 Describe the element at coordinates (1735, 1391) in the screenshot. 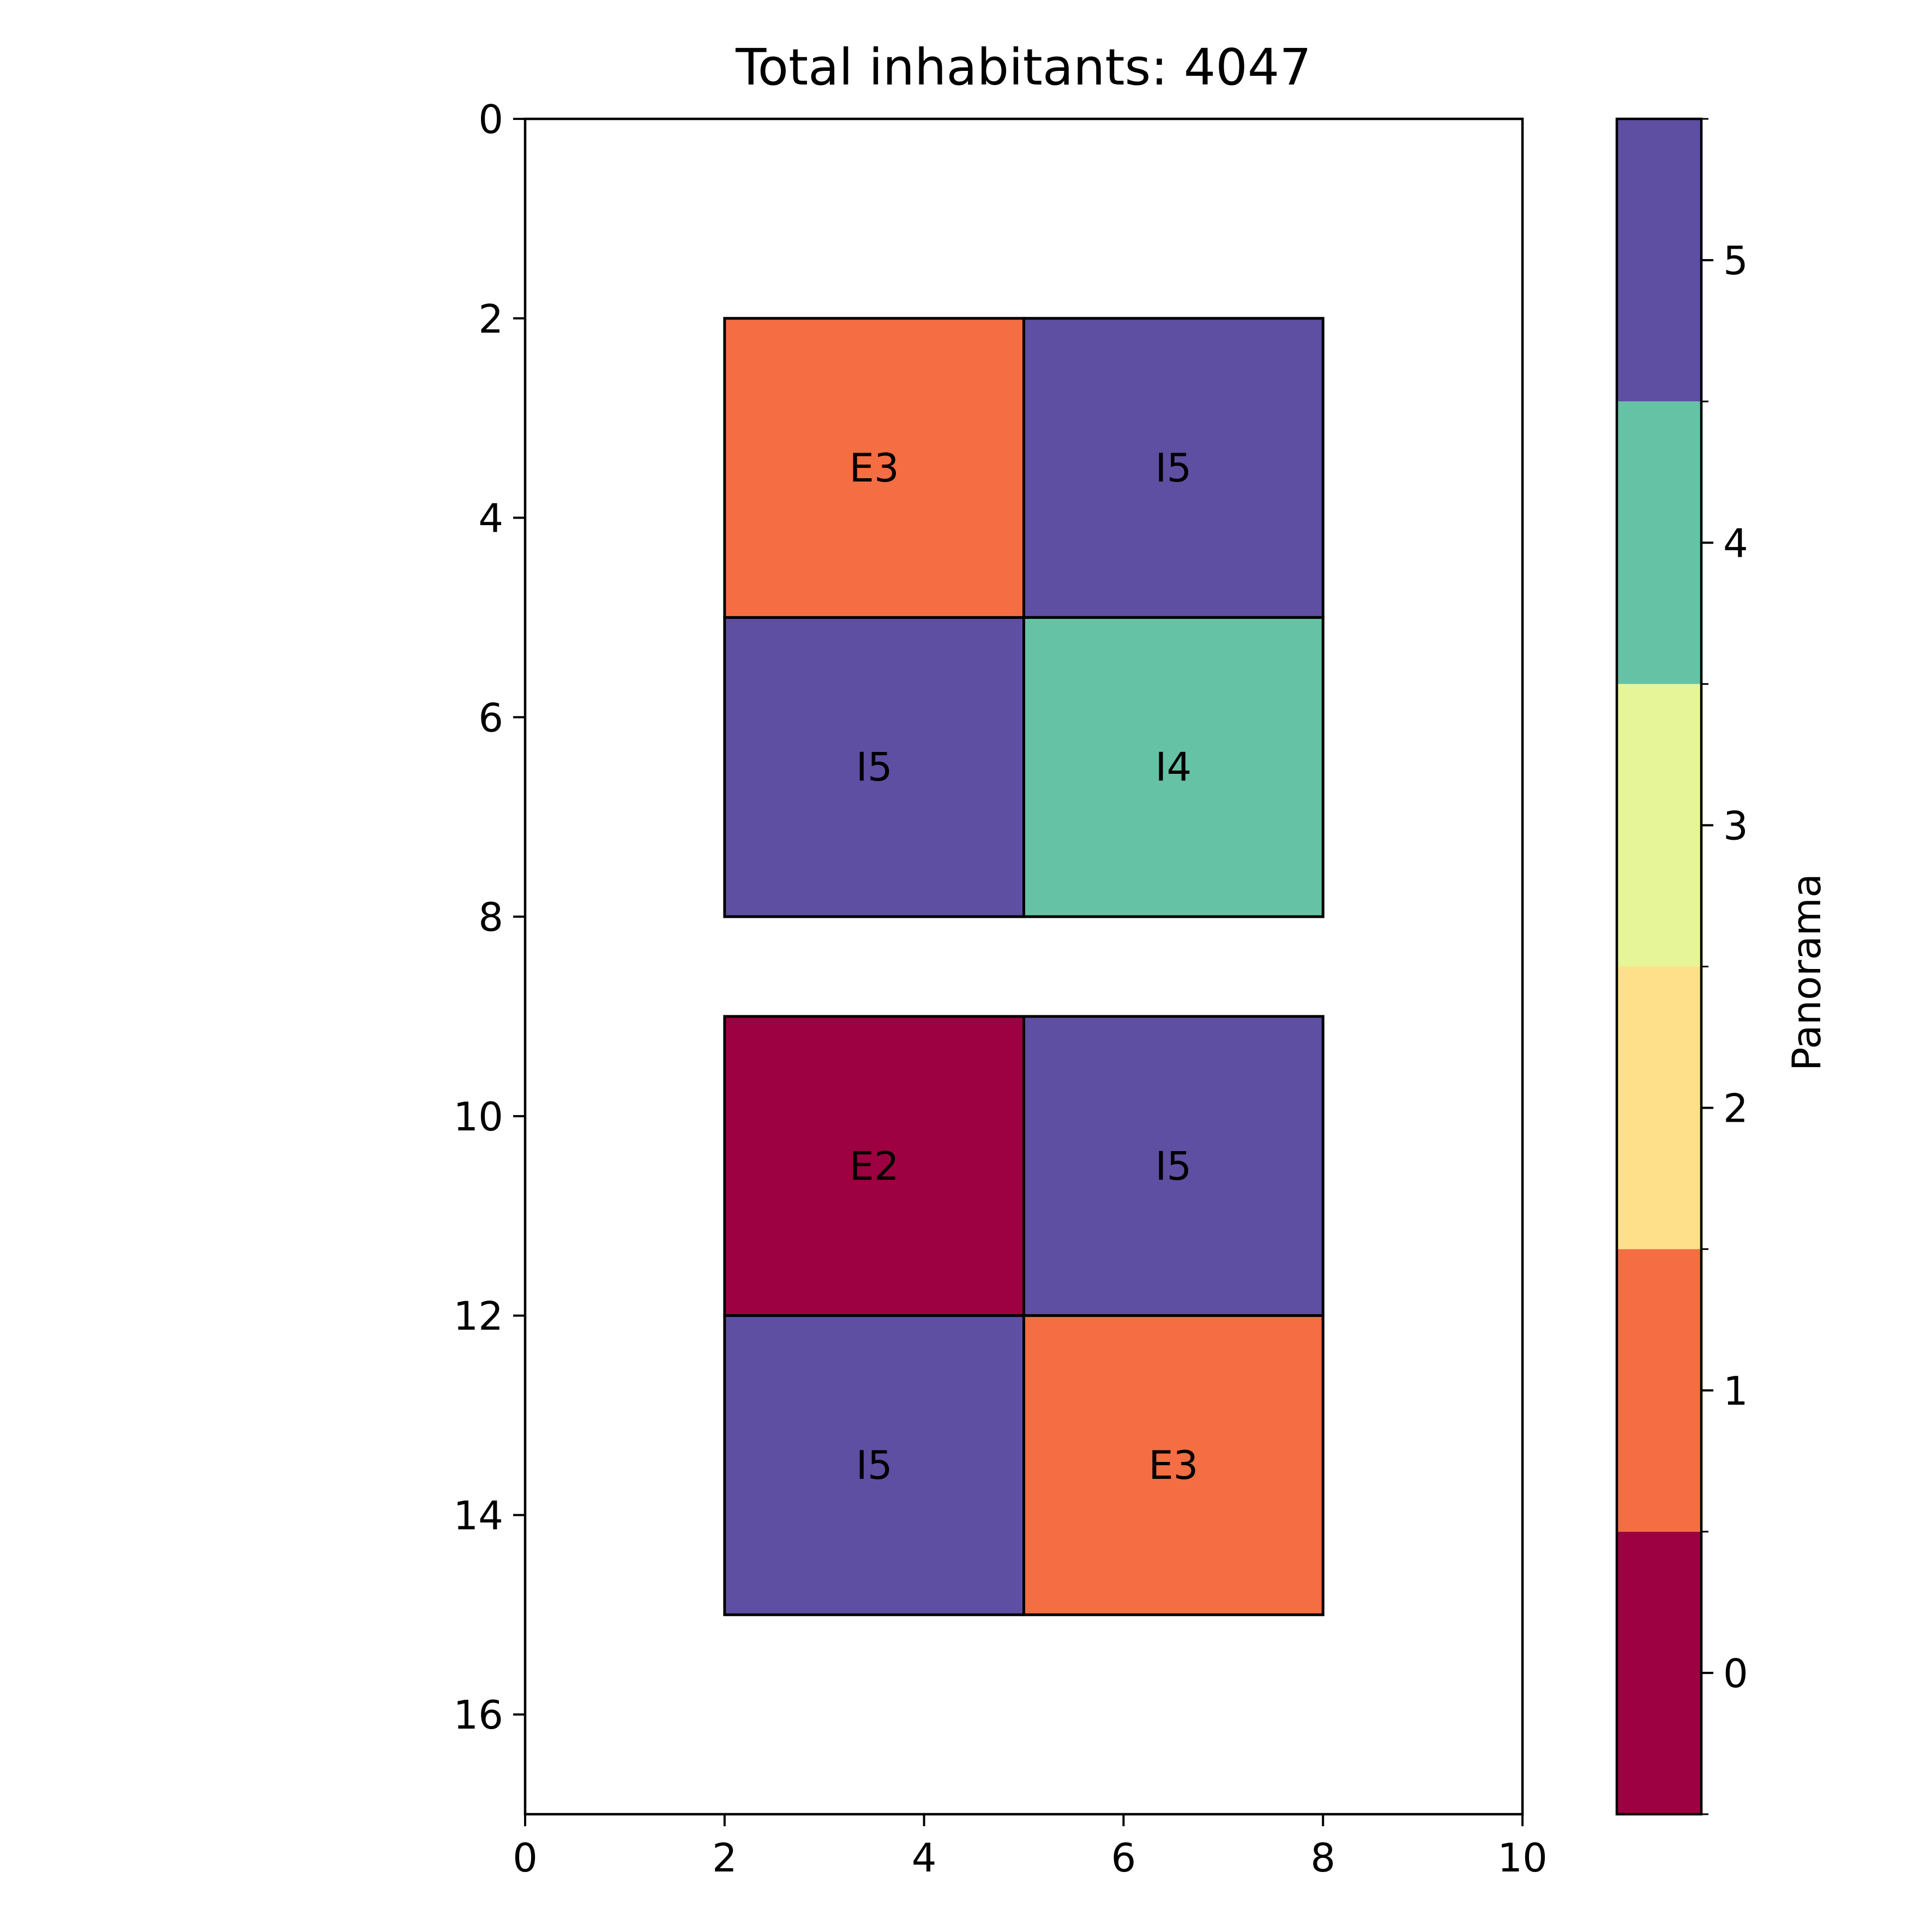

I see `colorbar-tick-label: 1` at that location.